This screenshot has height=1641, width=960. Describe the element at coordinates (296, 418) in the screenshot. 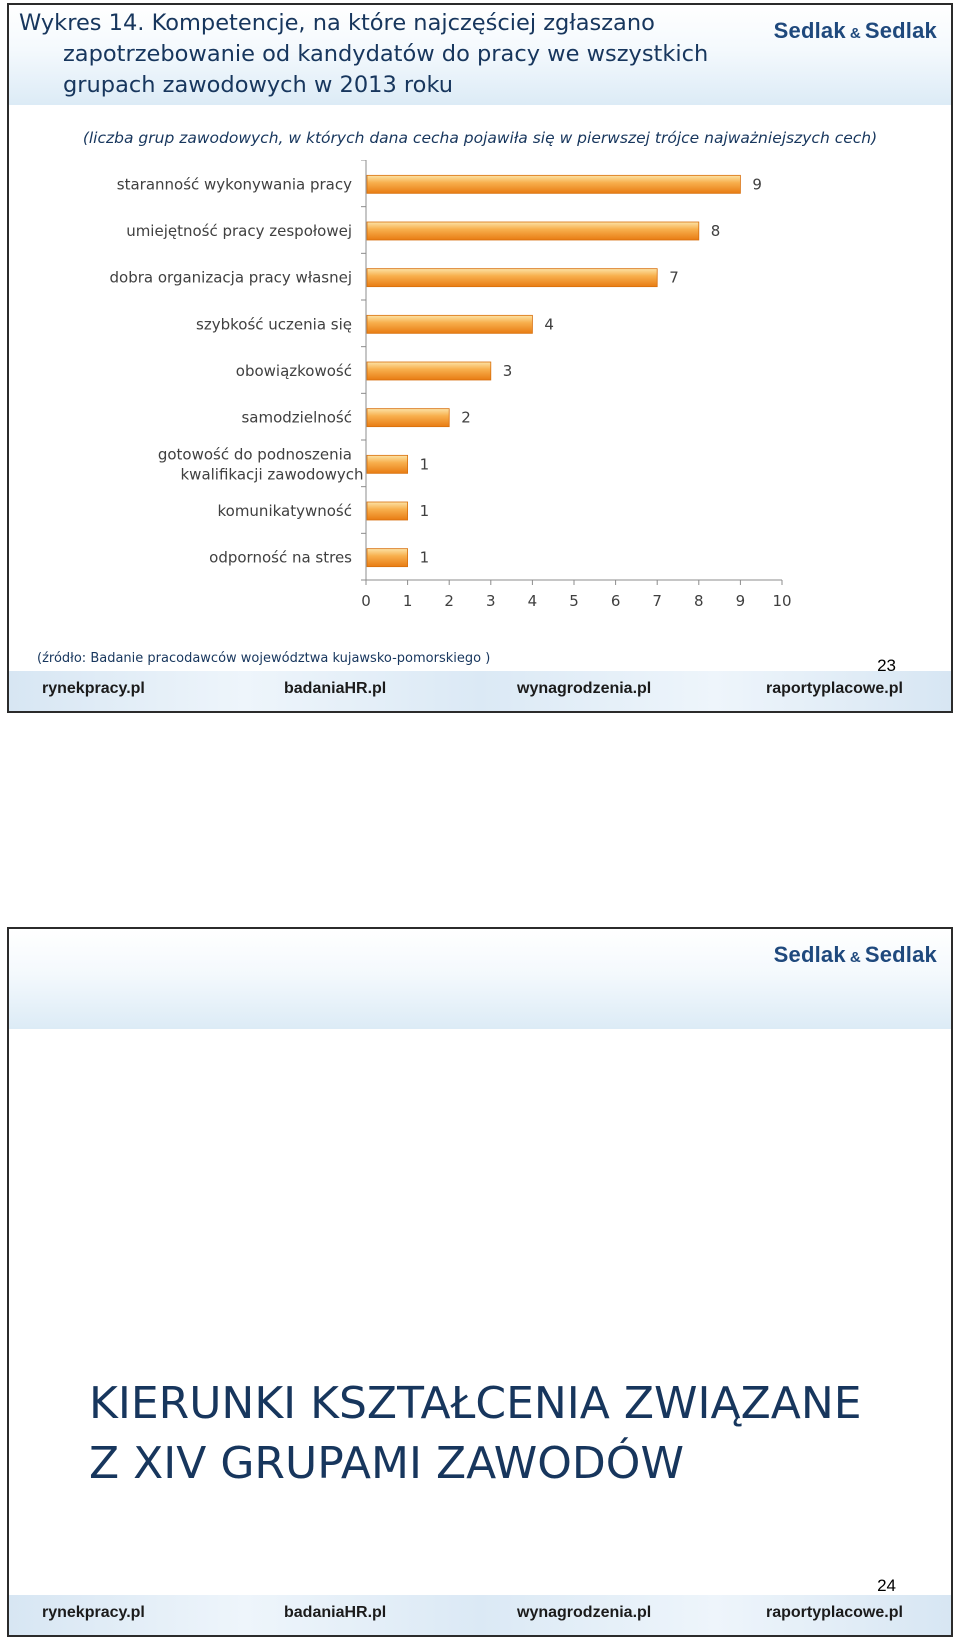

I see `category-label: samodzielność` at that location.